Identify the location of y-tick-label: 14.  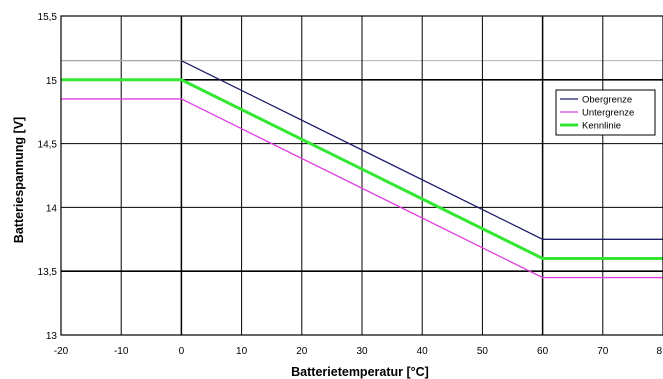
(52, 208).